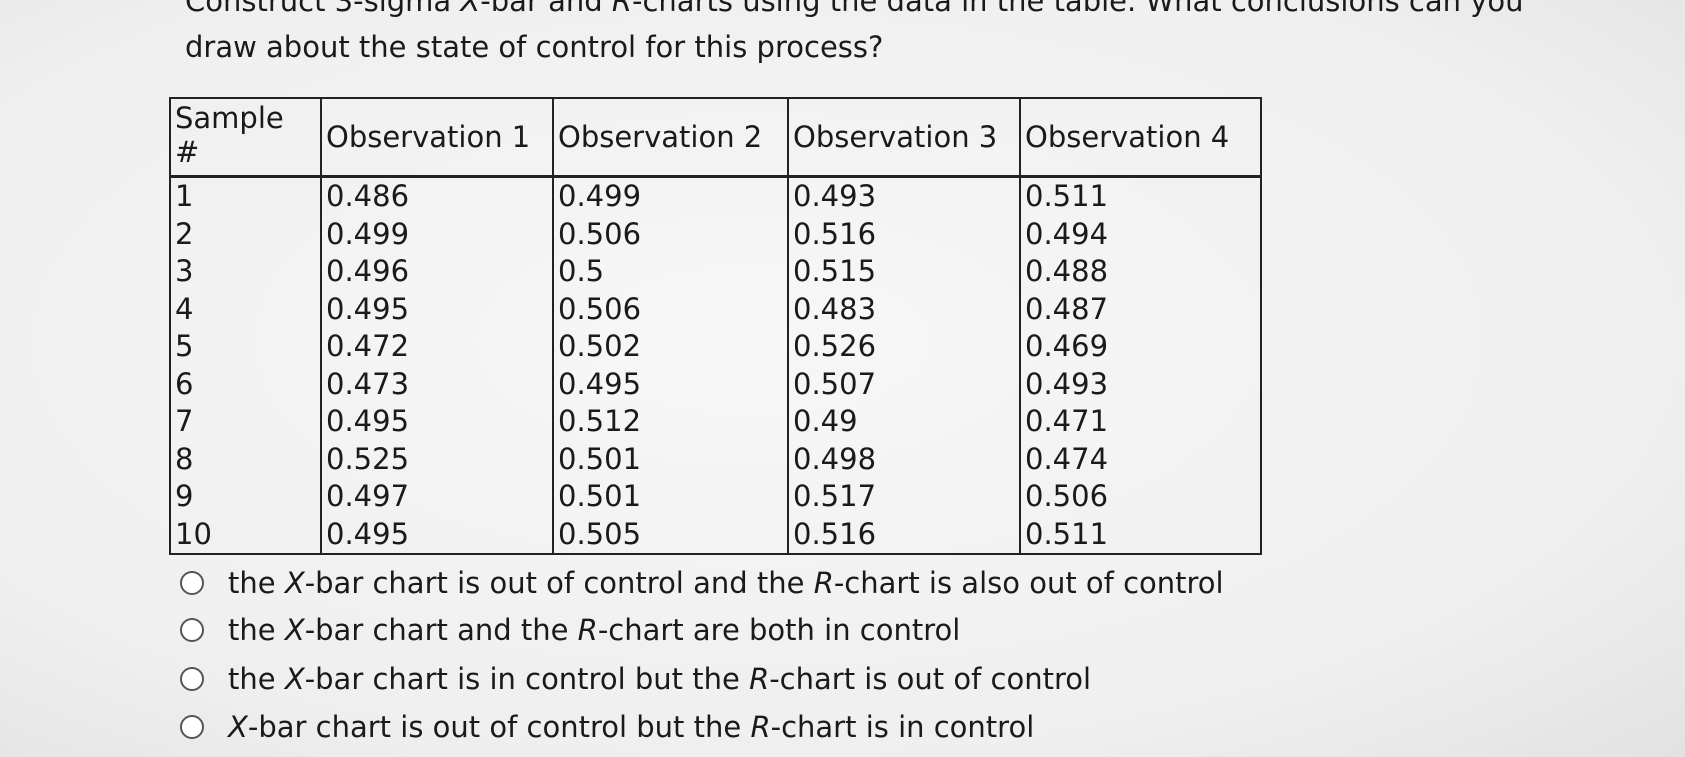 The image size is (1685, 757). What do you see at coordinates (904, 459) in the screenshot?
I see `table-cell: 0.498` at bounding box center [904, 459].